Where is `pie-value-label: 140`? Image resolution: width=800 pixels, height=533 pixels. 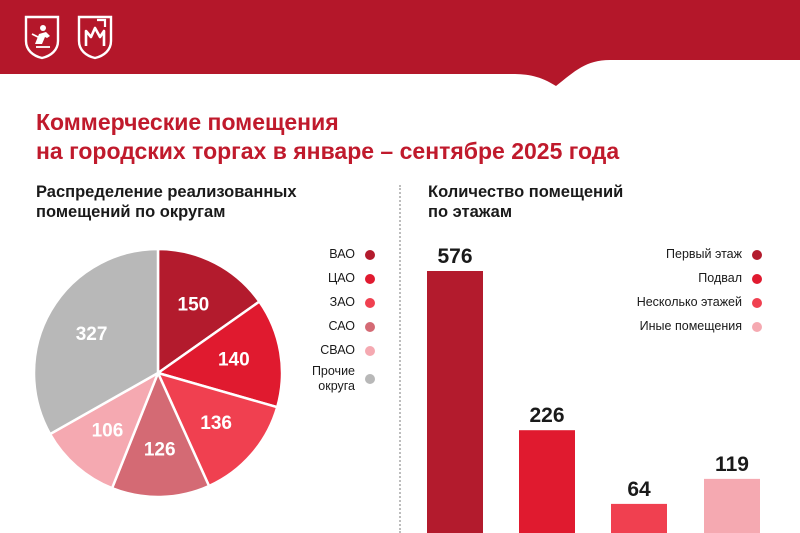 pie-value-label: 140 is located at coordinates (234, 360).